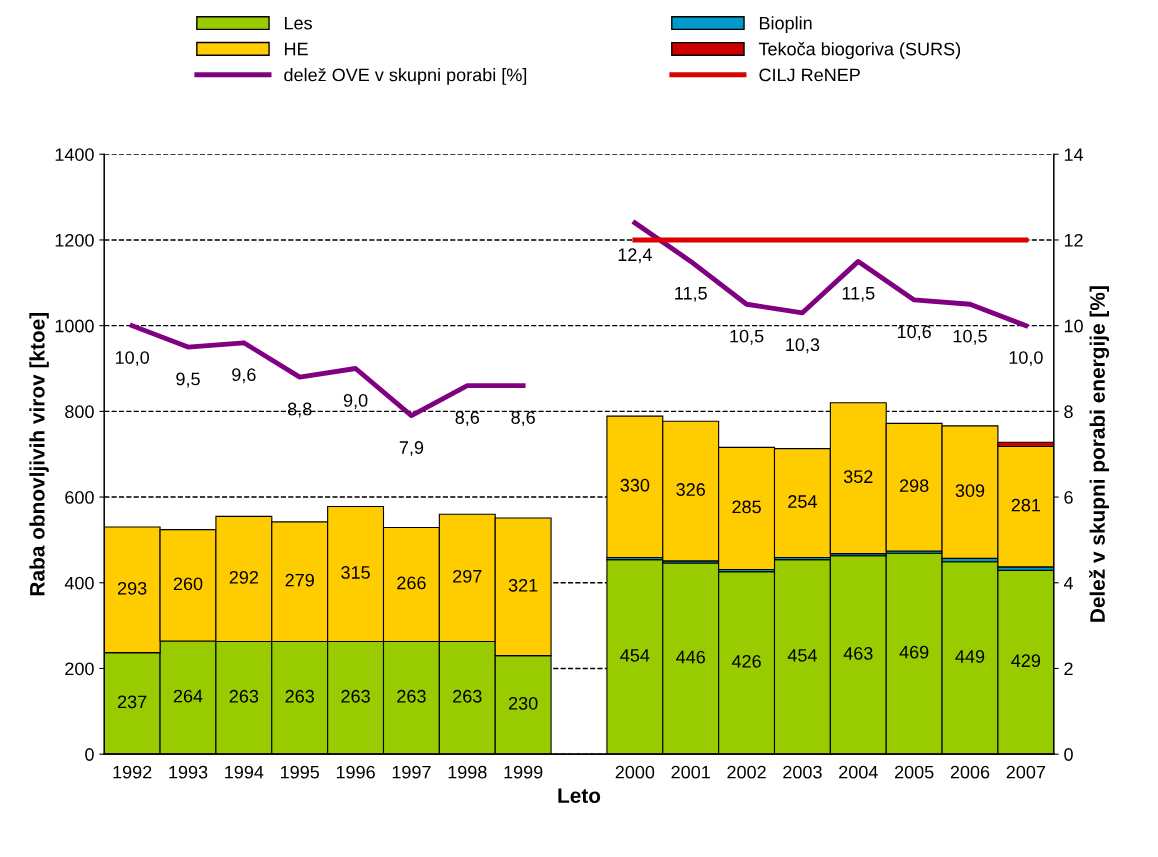 This screenshot has height=857, width=1158. I want to click on y2-tick-label: 4, so click(1068, 583).